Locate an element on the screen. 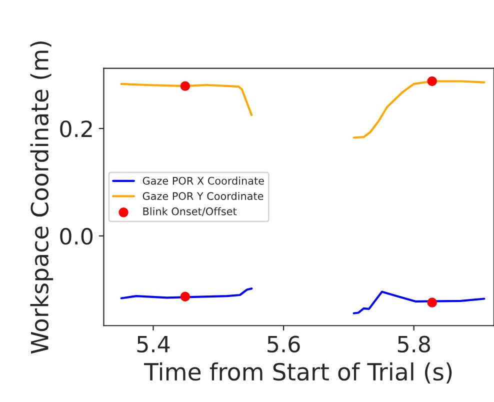  x-tick-label: 5.4 is located at coordinates (153, 344).